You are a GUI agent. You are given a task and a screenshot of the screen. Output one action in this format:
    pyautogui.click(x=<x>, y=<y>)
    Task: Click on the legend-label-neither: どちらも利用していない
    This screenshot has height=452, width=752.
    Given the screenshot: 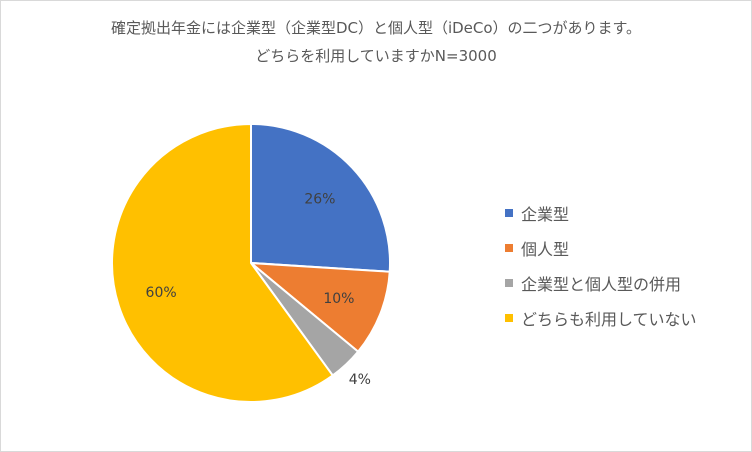 What is the action you would take?
    pyautogui.click(x=609, y=319)
    